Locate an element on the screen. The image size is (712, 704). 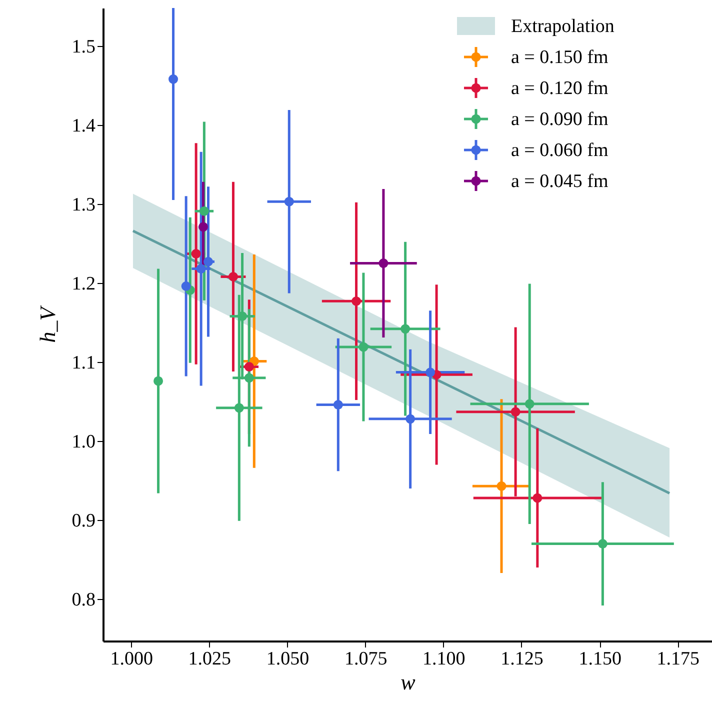
y-axis-title: h_V is located at coordinates (47, 323).